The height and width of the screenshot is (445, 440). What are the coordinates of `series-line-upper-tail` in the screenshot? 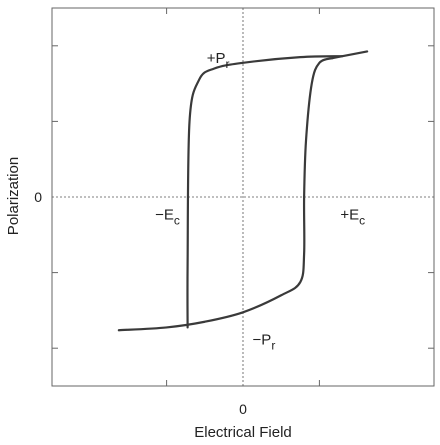 It's located at (350, 55).